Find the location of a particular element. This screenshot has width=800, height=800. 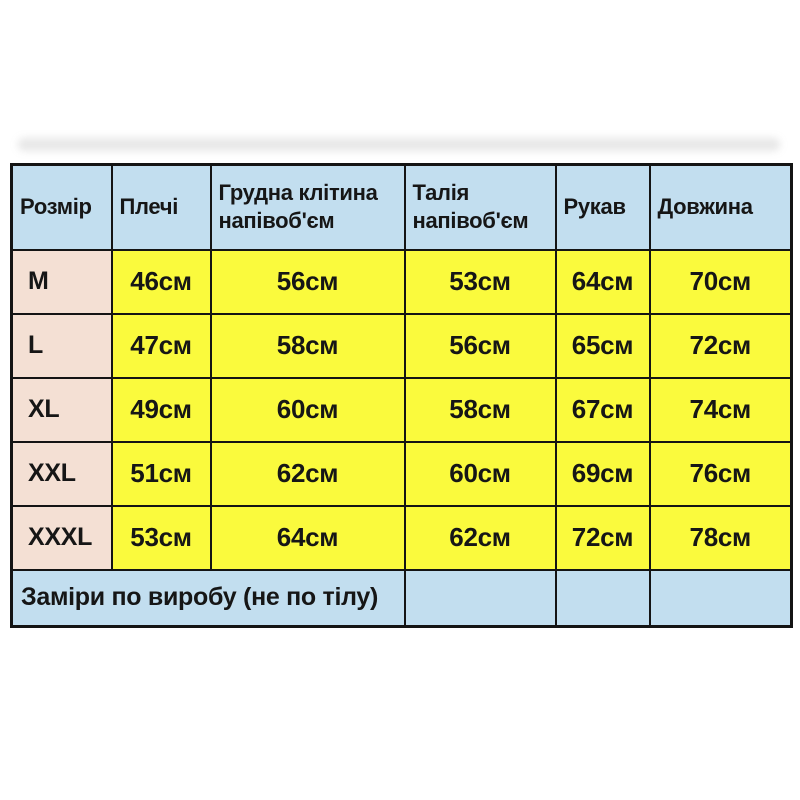

table-row-l: L 47см 58см 56см 65см 72см is located at coordinates (401, 345).